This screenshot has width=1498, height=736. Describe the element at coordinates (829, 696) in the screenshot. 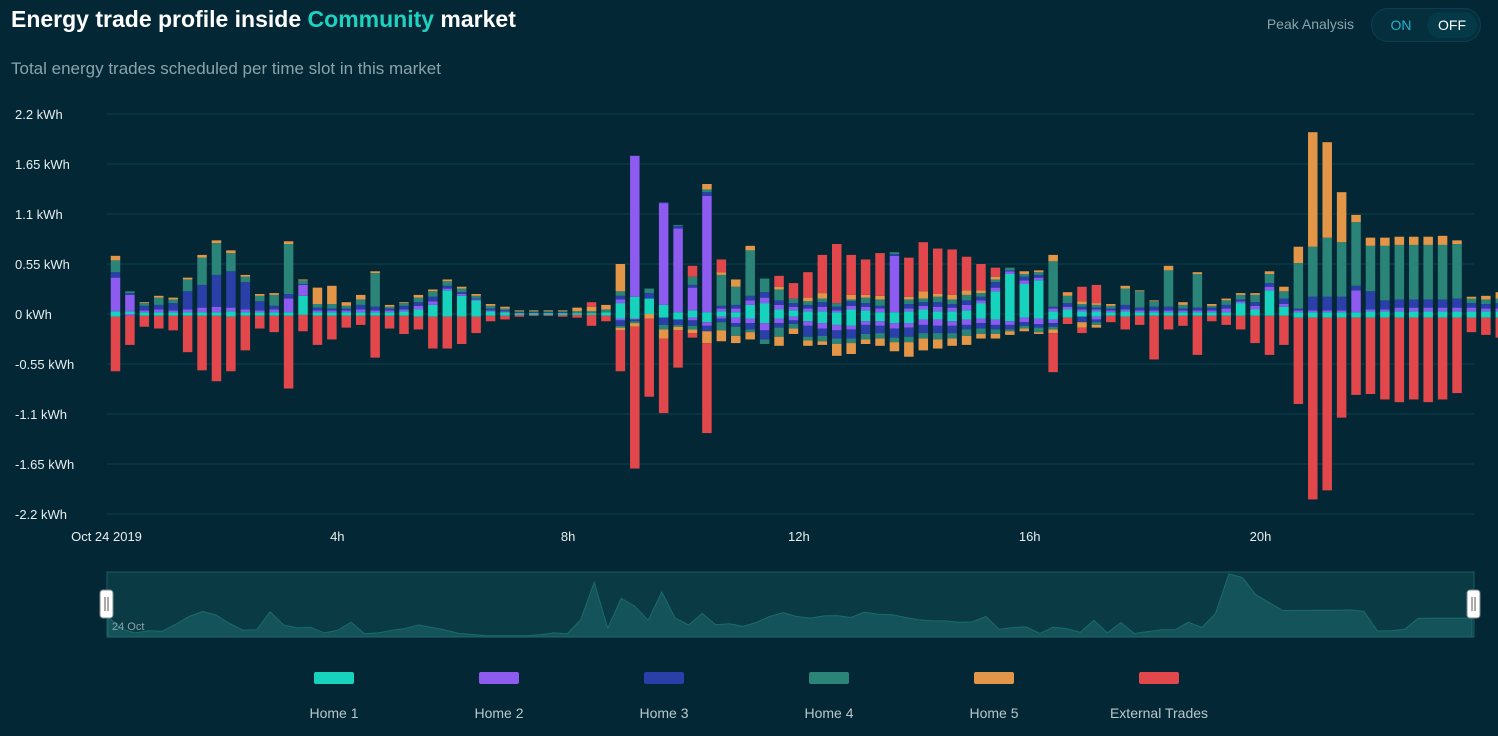

I see `legend-item-home-4: Home 4` at that location.